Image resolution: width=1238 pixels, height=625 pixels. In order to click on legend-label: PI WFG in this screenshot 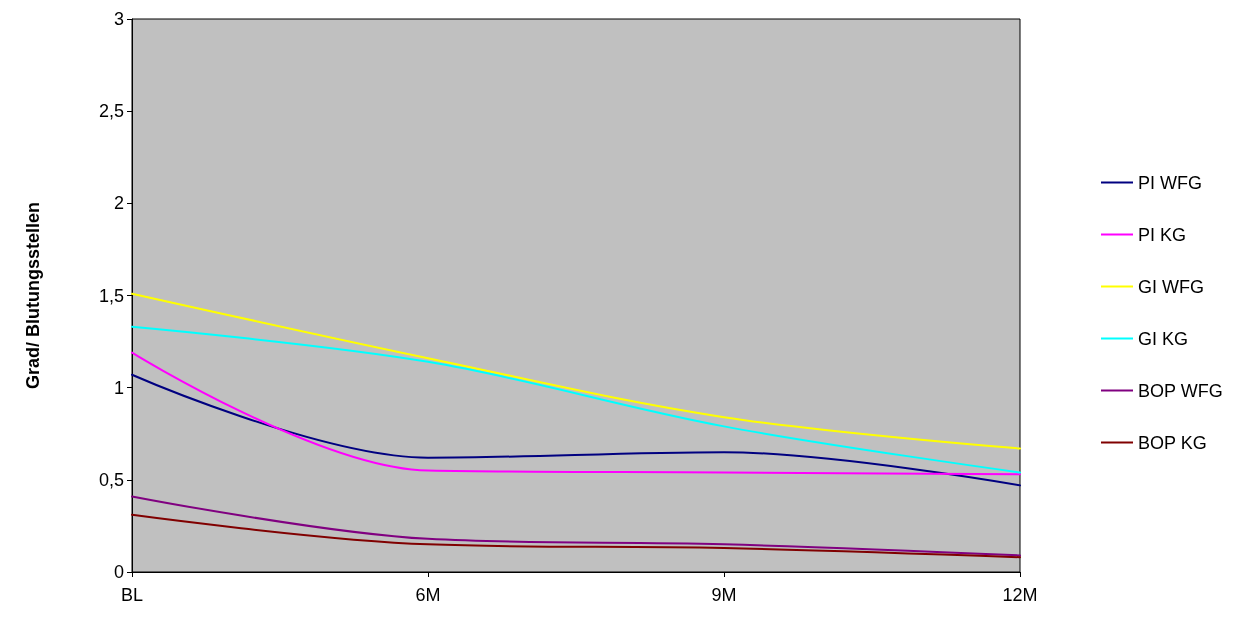, I will do `click(1170, 182)`.